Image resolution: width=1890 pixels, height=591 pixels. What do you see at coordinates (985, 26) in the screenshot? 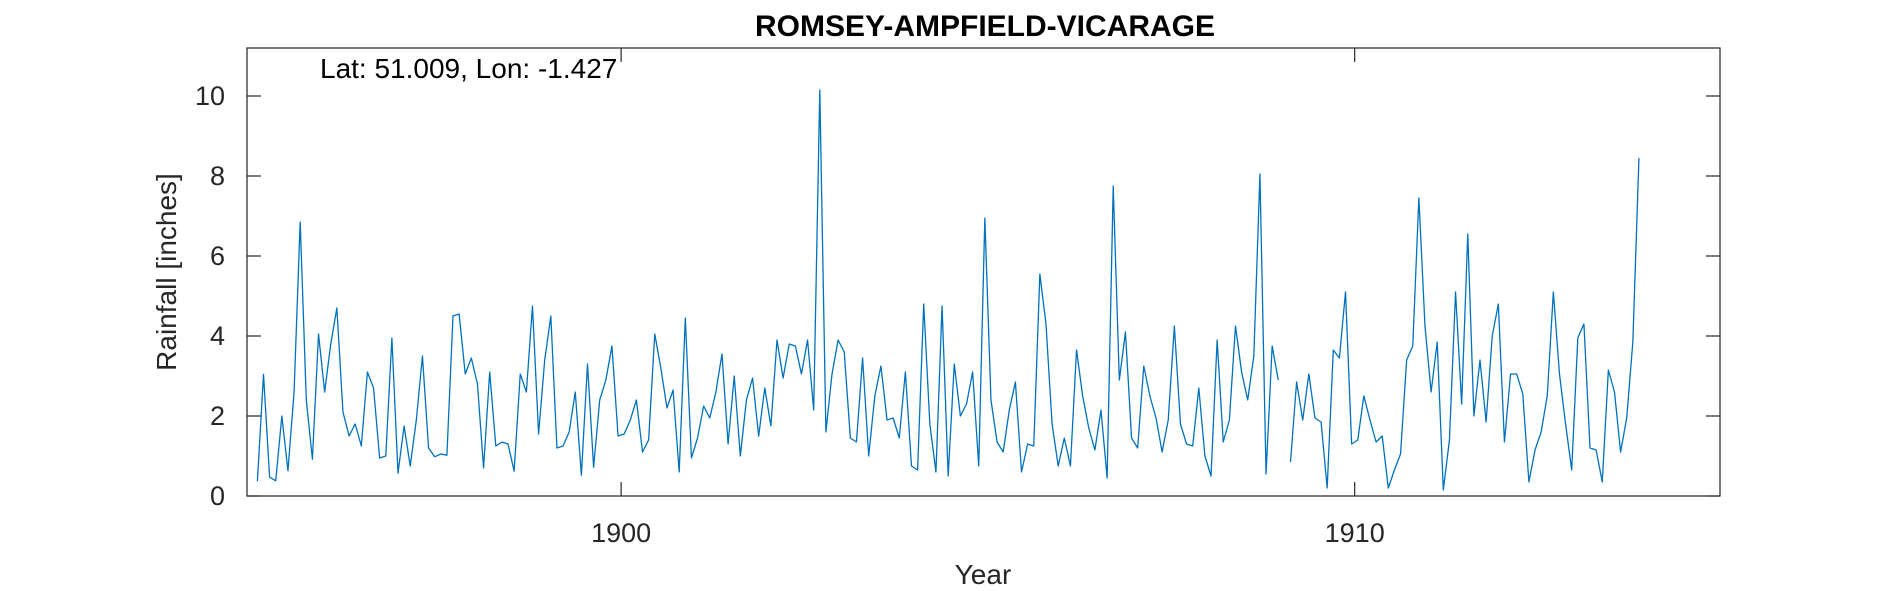
I see `chart-title: ROMSEY-AMPFIELD-VICARAGE` at bounding box center [985, 26].